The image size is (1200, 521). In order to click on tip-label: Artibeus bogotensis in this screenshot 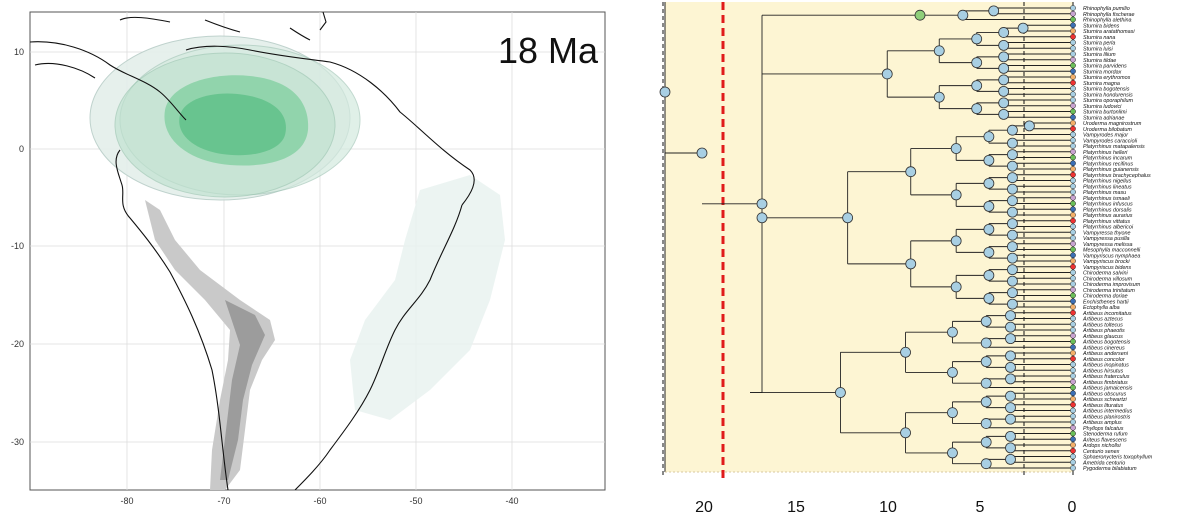, I will do `click(1106, 343)`.